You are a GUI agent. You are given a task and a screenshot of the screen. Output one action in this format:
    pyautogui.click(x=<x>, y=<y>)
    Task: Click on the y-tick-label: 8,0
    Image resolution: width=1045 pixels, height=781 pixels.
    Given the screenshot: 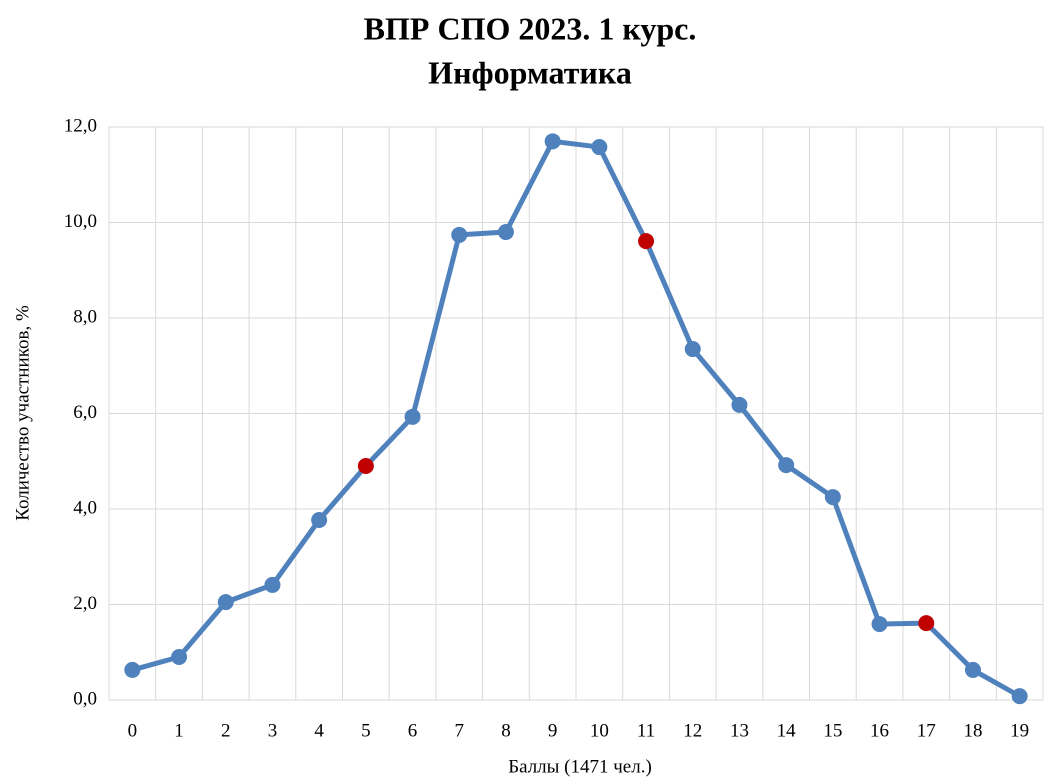 What is the action you would take?
    pyautogui.click(x=85, y=316)
    